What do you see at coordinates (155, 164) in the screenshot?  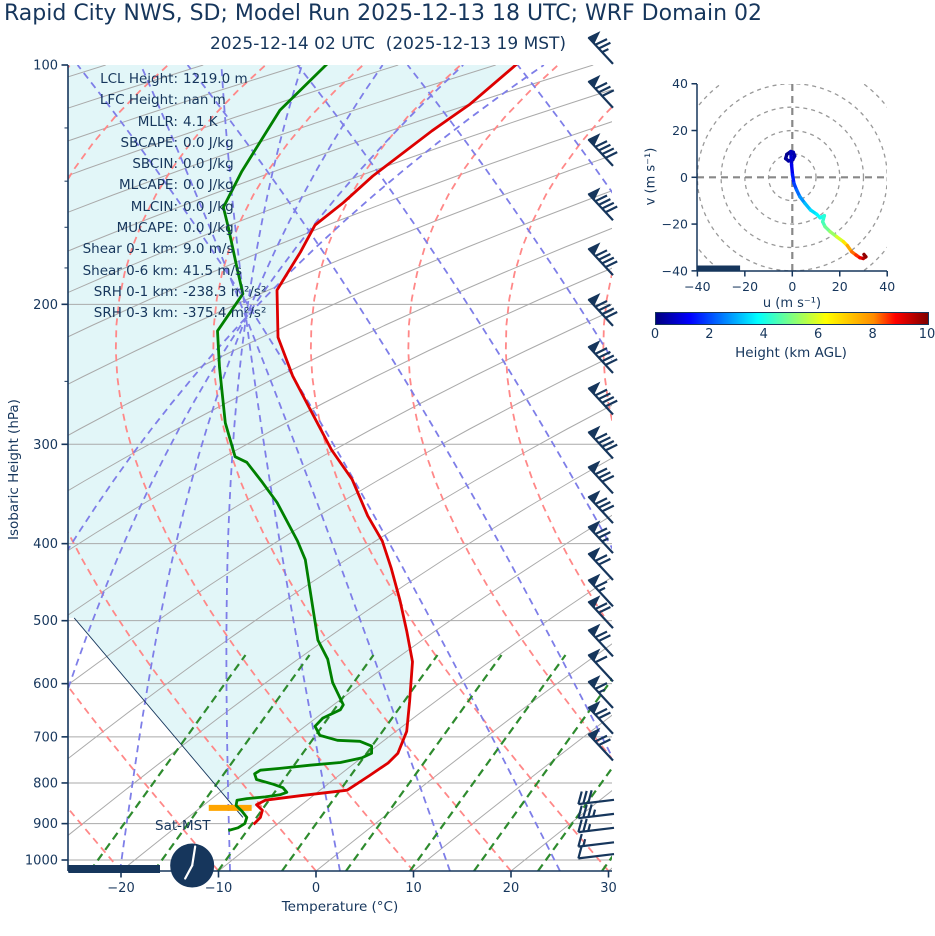 I see `stat-label: SBCIN:` at bounding box center [155, 164].